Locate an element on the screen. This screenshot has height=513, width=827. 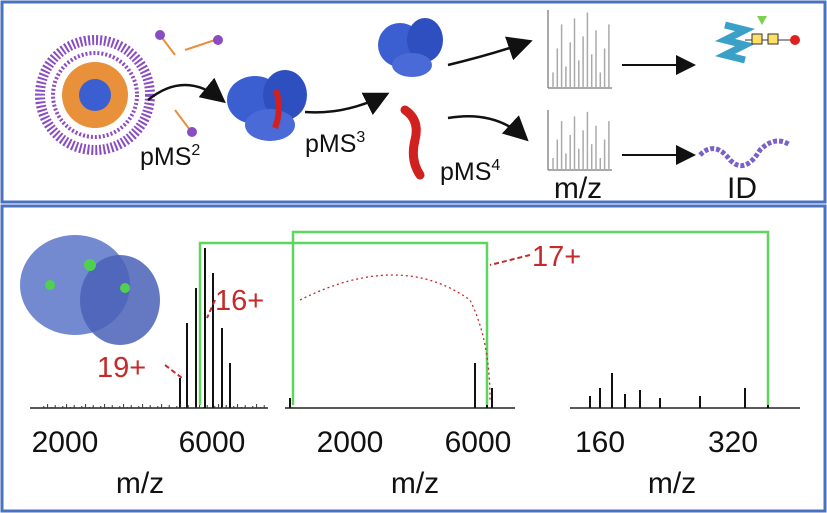
tick-label: 320 is located at coordinates (733, 442).